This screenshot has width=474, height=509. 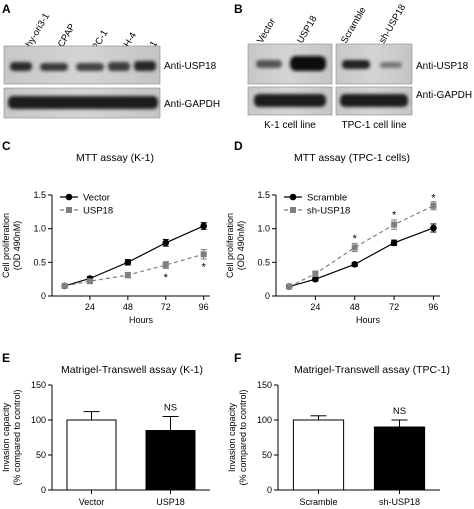 I want to click on legend-label: sh-USP18, so click(x=328, y=211).